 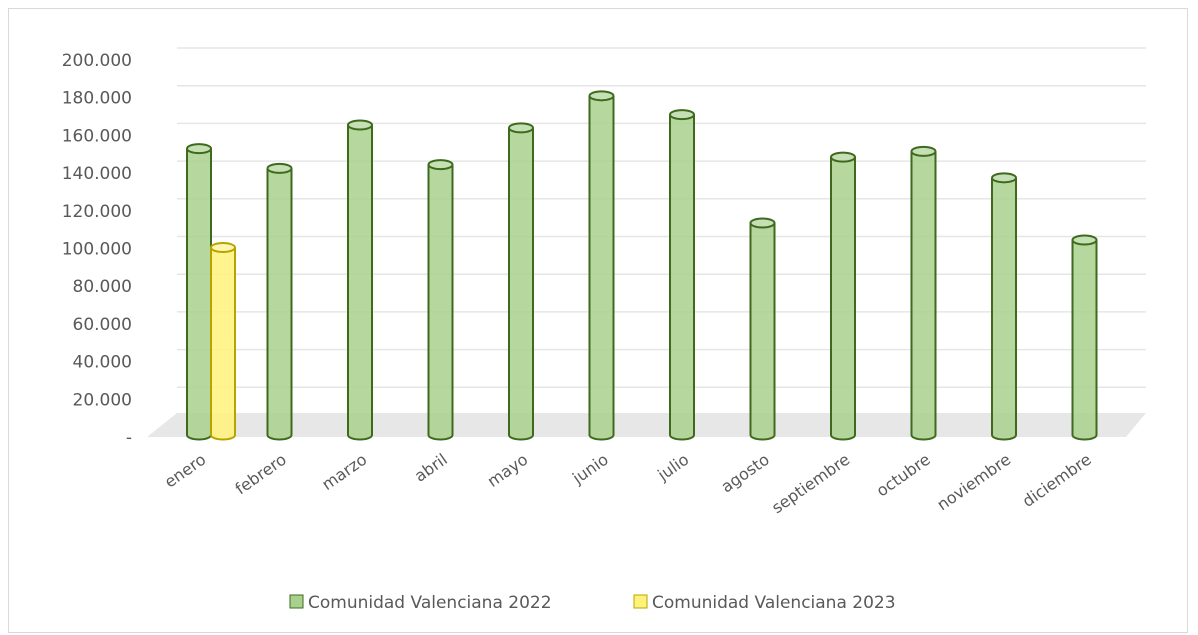 I want to click on chart-floor, so click(x=646, y=425).